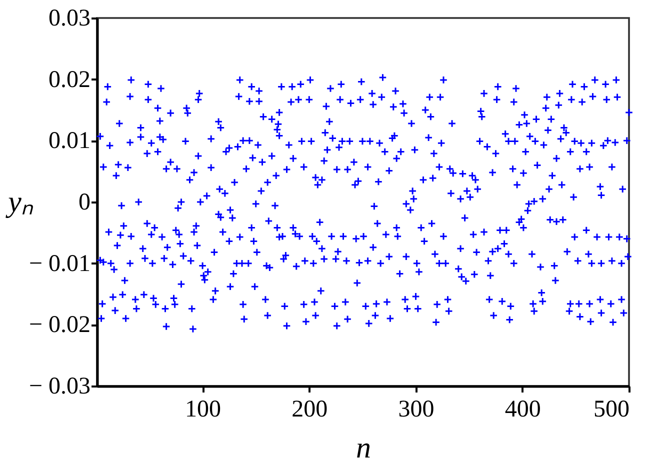  I want to click on x-axis-title: n, so click(363, 448).